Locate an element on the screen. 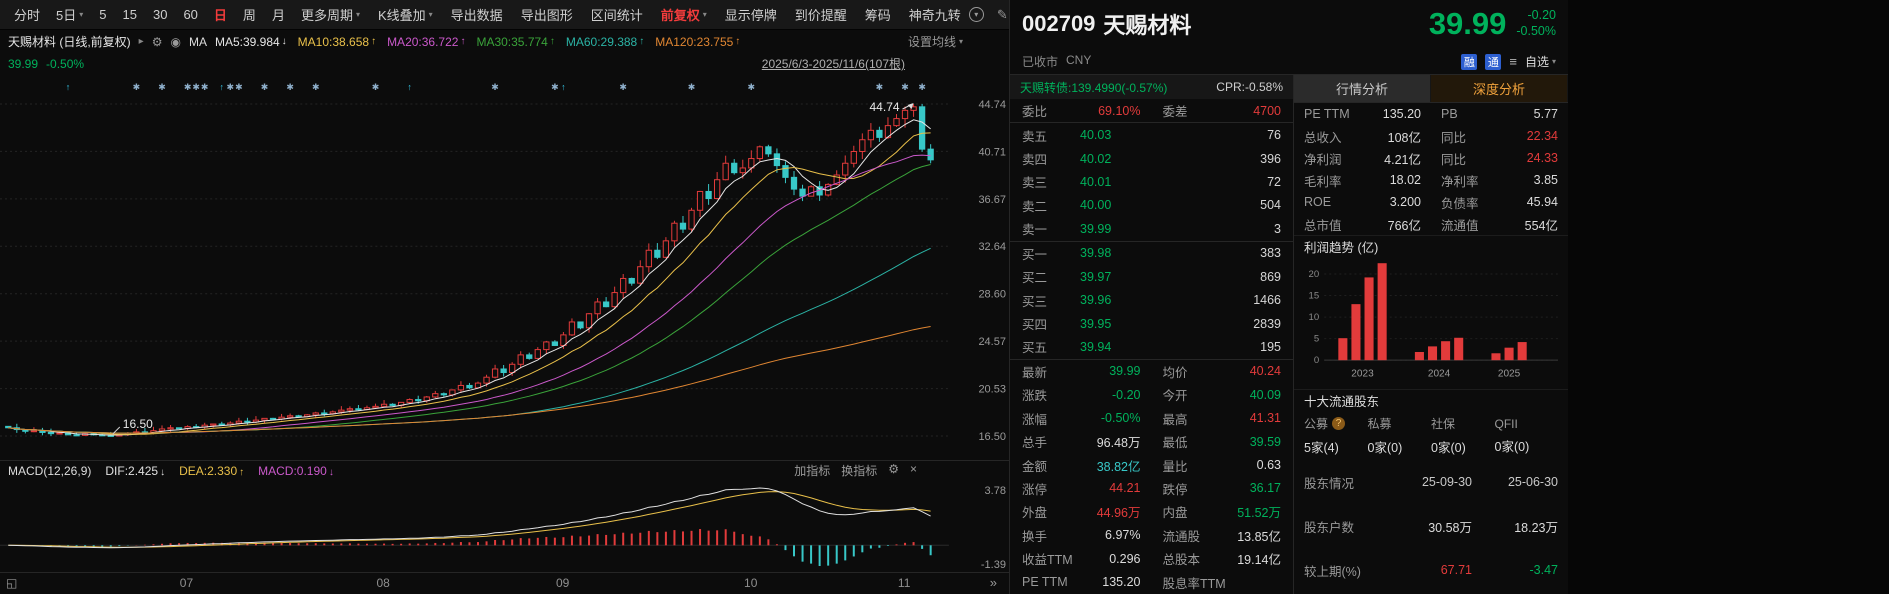  finance-row: ROE 3.200 负债率 45.94 is located at coordinates (1431, 202).